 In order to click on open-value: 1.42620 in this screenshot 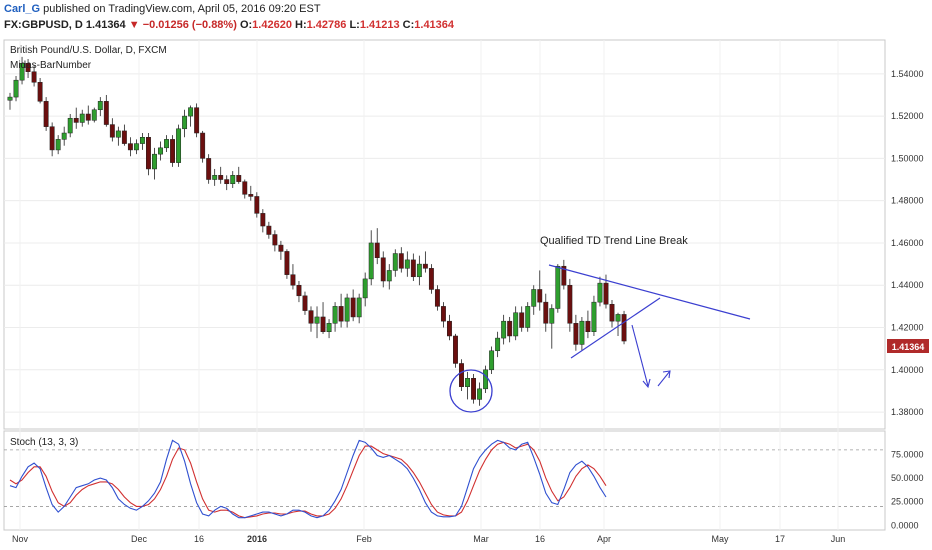, I will do `click(272, 25)`.